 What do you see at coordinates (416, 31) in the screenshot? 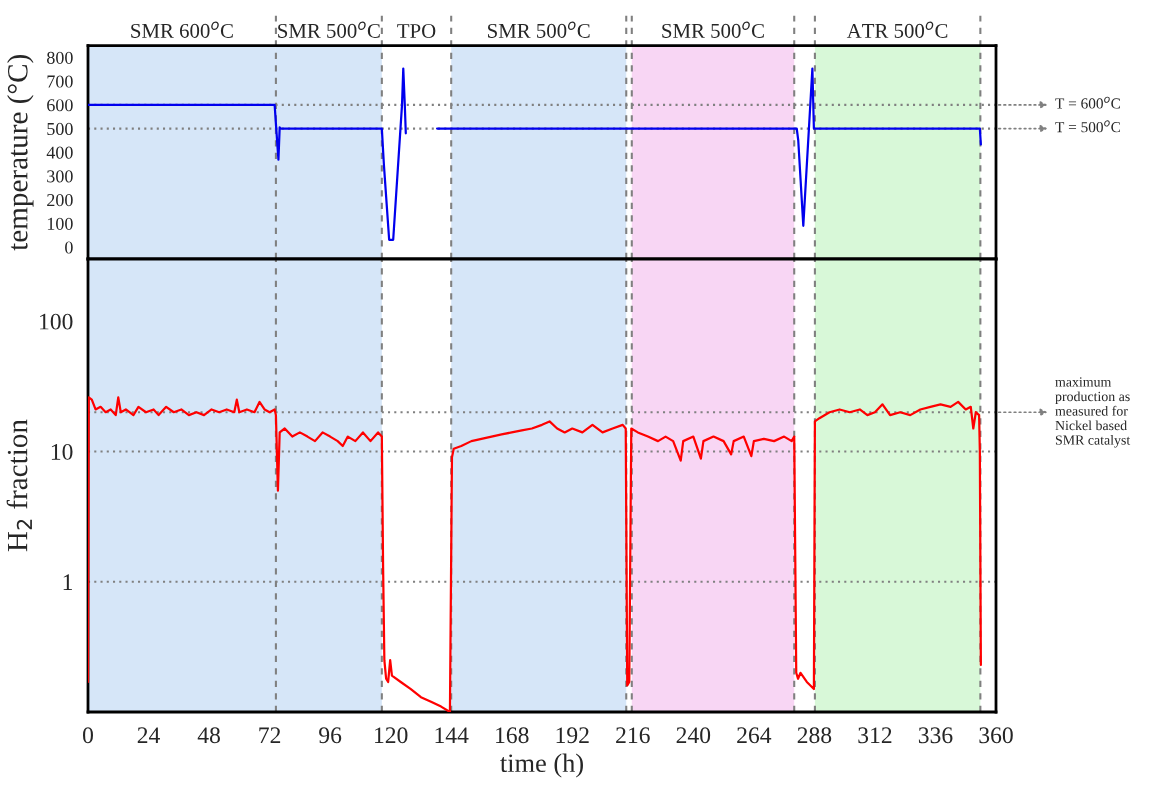
I see `text: TPO` at bounding box center [416, 31].